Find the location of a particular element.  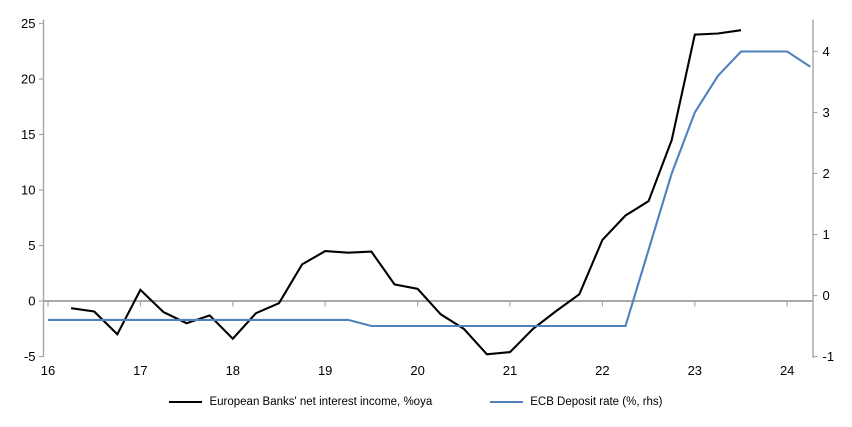

left-axis-tick-label: 5 is located at coordinates (31, 245).